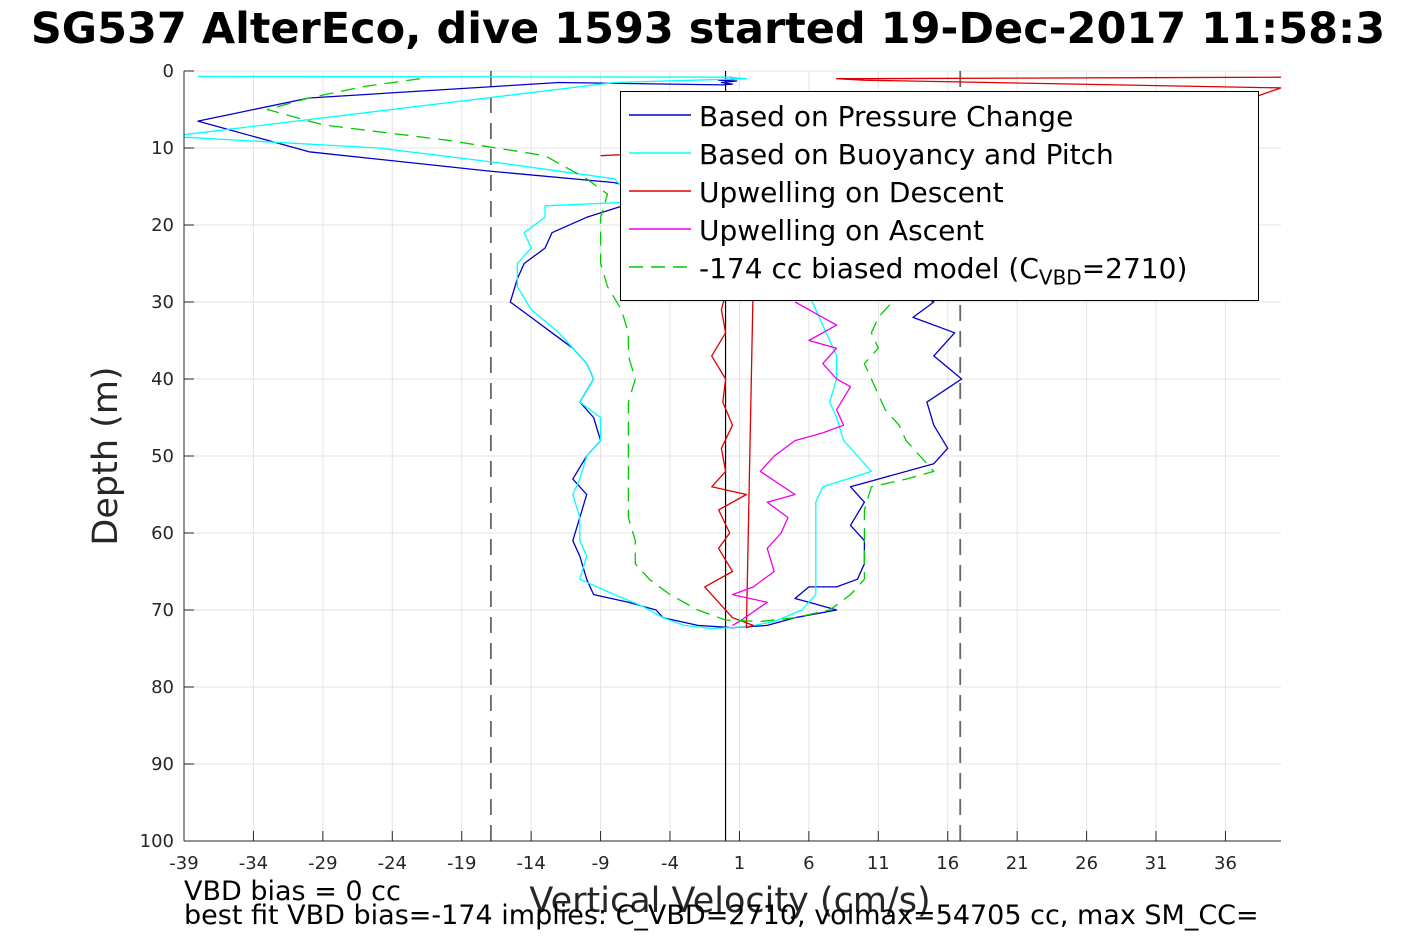 The height and width of the screenshot is (945, 1417). Describe the element at coordinates (808, 863) in the screenshot. I see `x-tick-label: 6` at that location.